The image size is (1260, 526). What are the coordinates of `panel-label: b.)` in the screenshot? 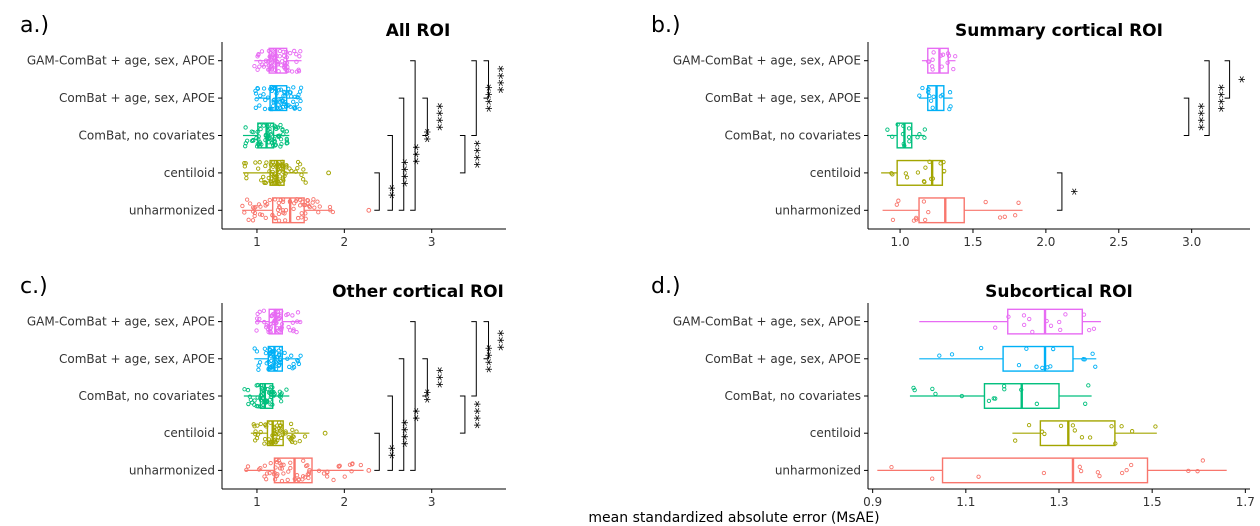 It's located at (666, 25).